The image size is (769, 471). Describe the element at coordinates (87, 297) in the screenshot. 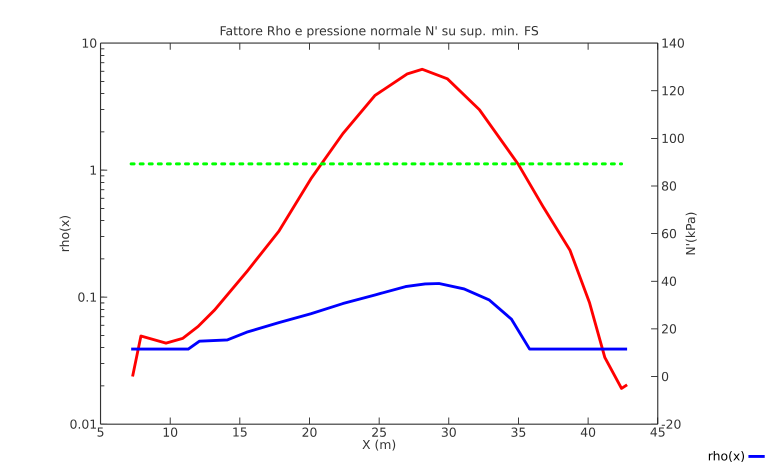

I see `y-tick-label: 0.1` at that location.